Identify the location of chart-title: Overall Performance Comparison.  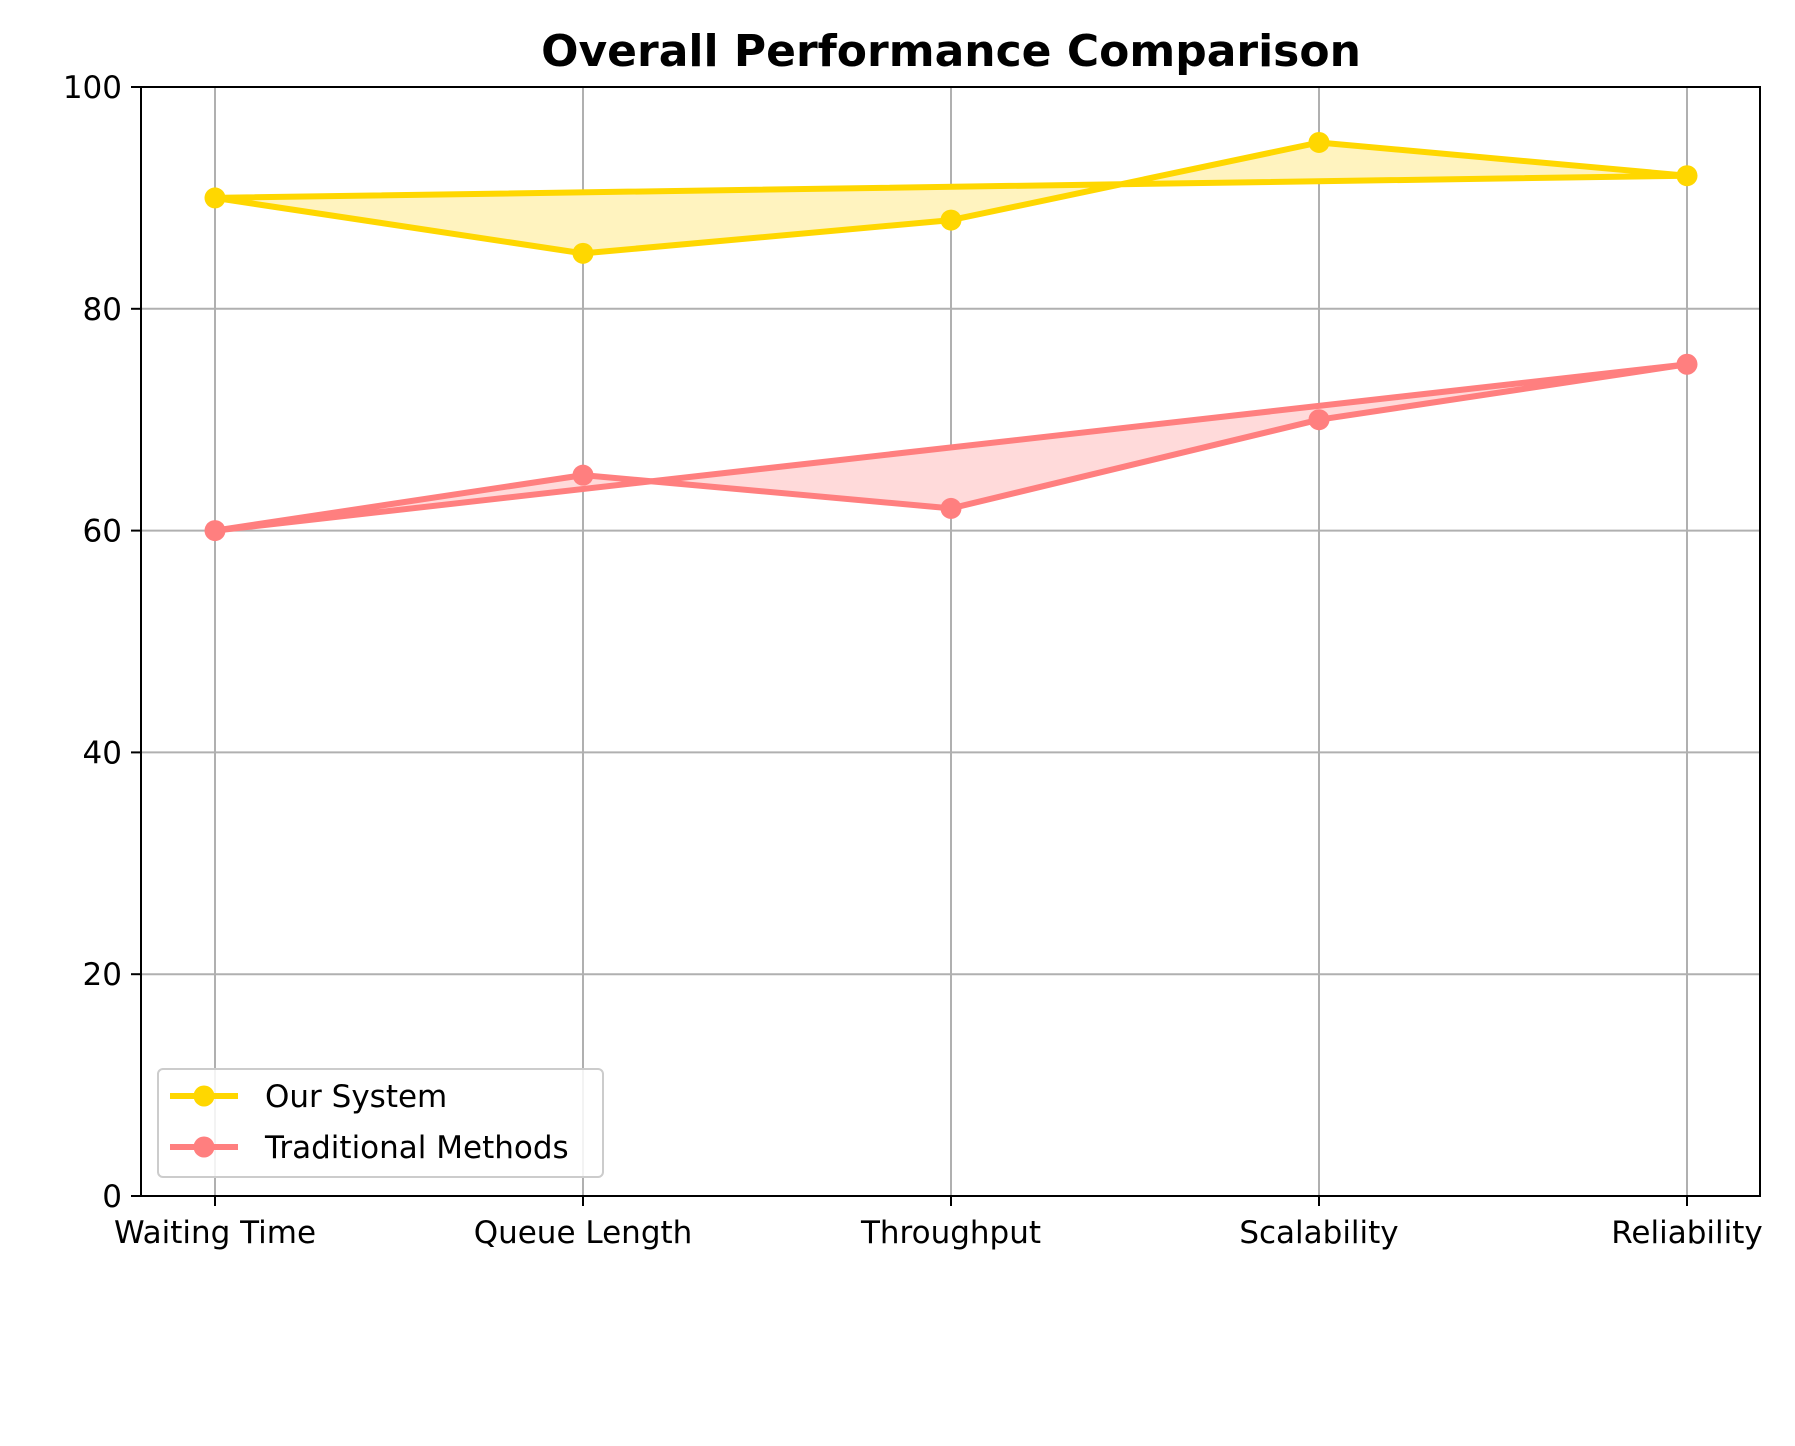
(951, 51).